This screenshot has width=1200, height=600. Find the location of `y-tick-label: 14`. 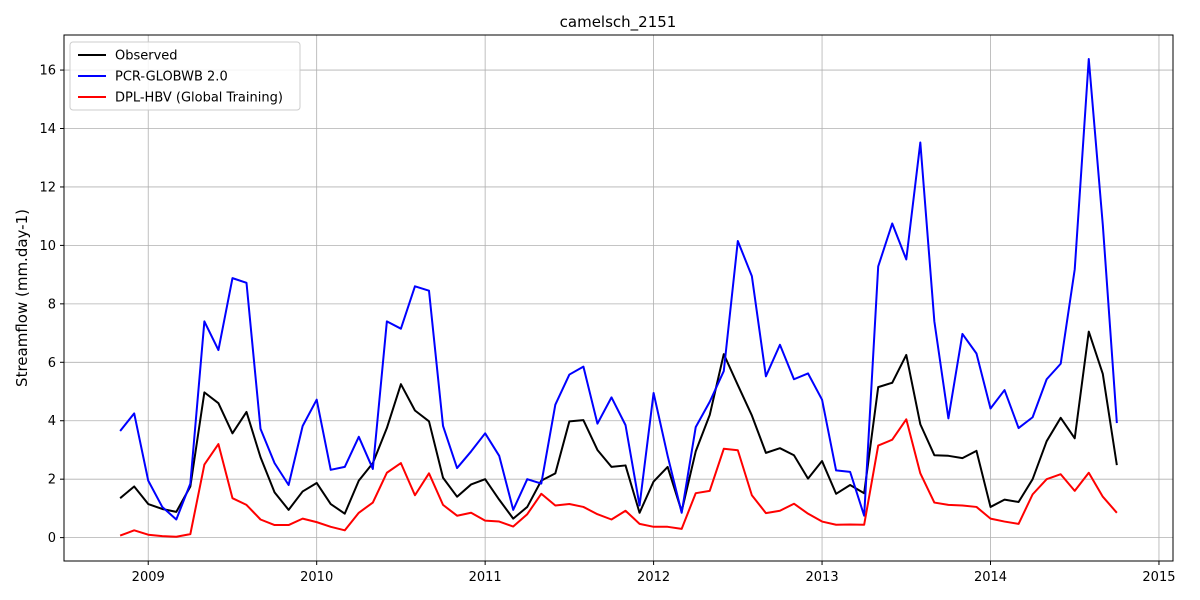

y-tick-label: 14 is located at coordinates (47, 129).